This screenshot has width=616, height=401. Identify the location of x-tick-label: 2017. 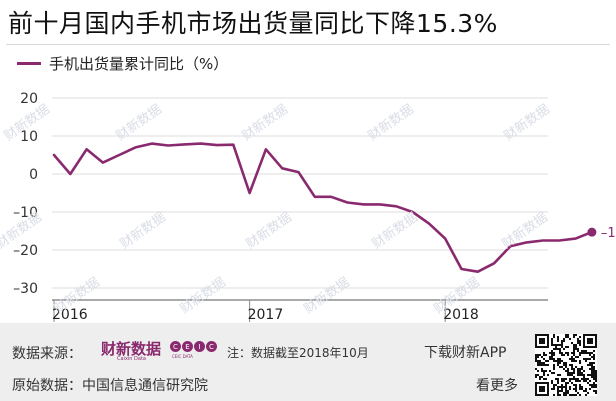
(266, 315).